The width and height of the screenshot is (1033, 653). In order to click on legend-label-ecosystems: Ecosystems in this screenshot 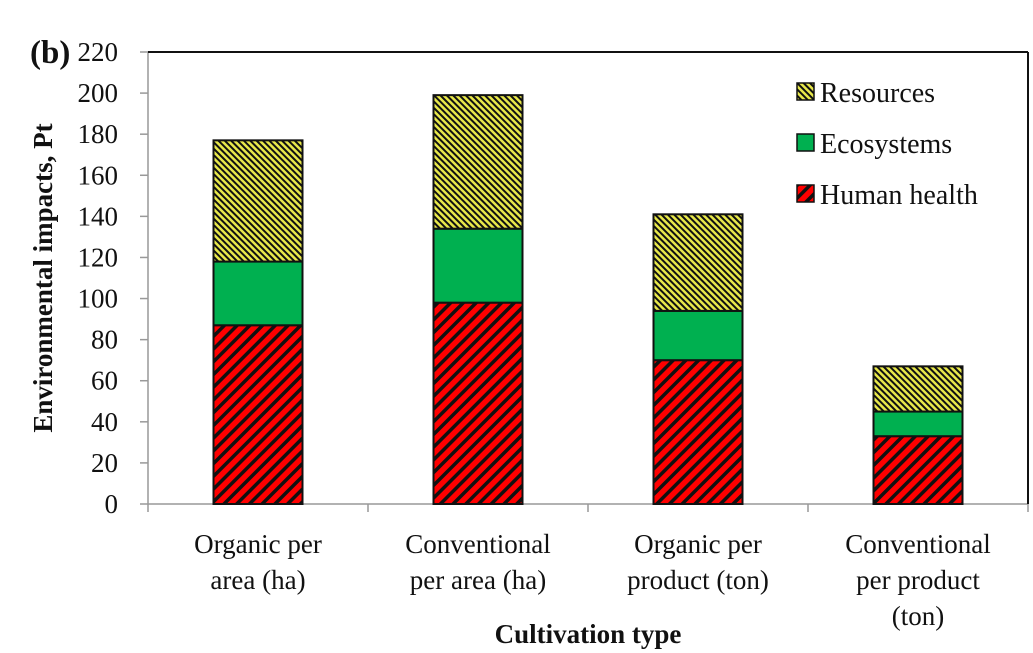, I will do `click(886, 144)`.